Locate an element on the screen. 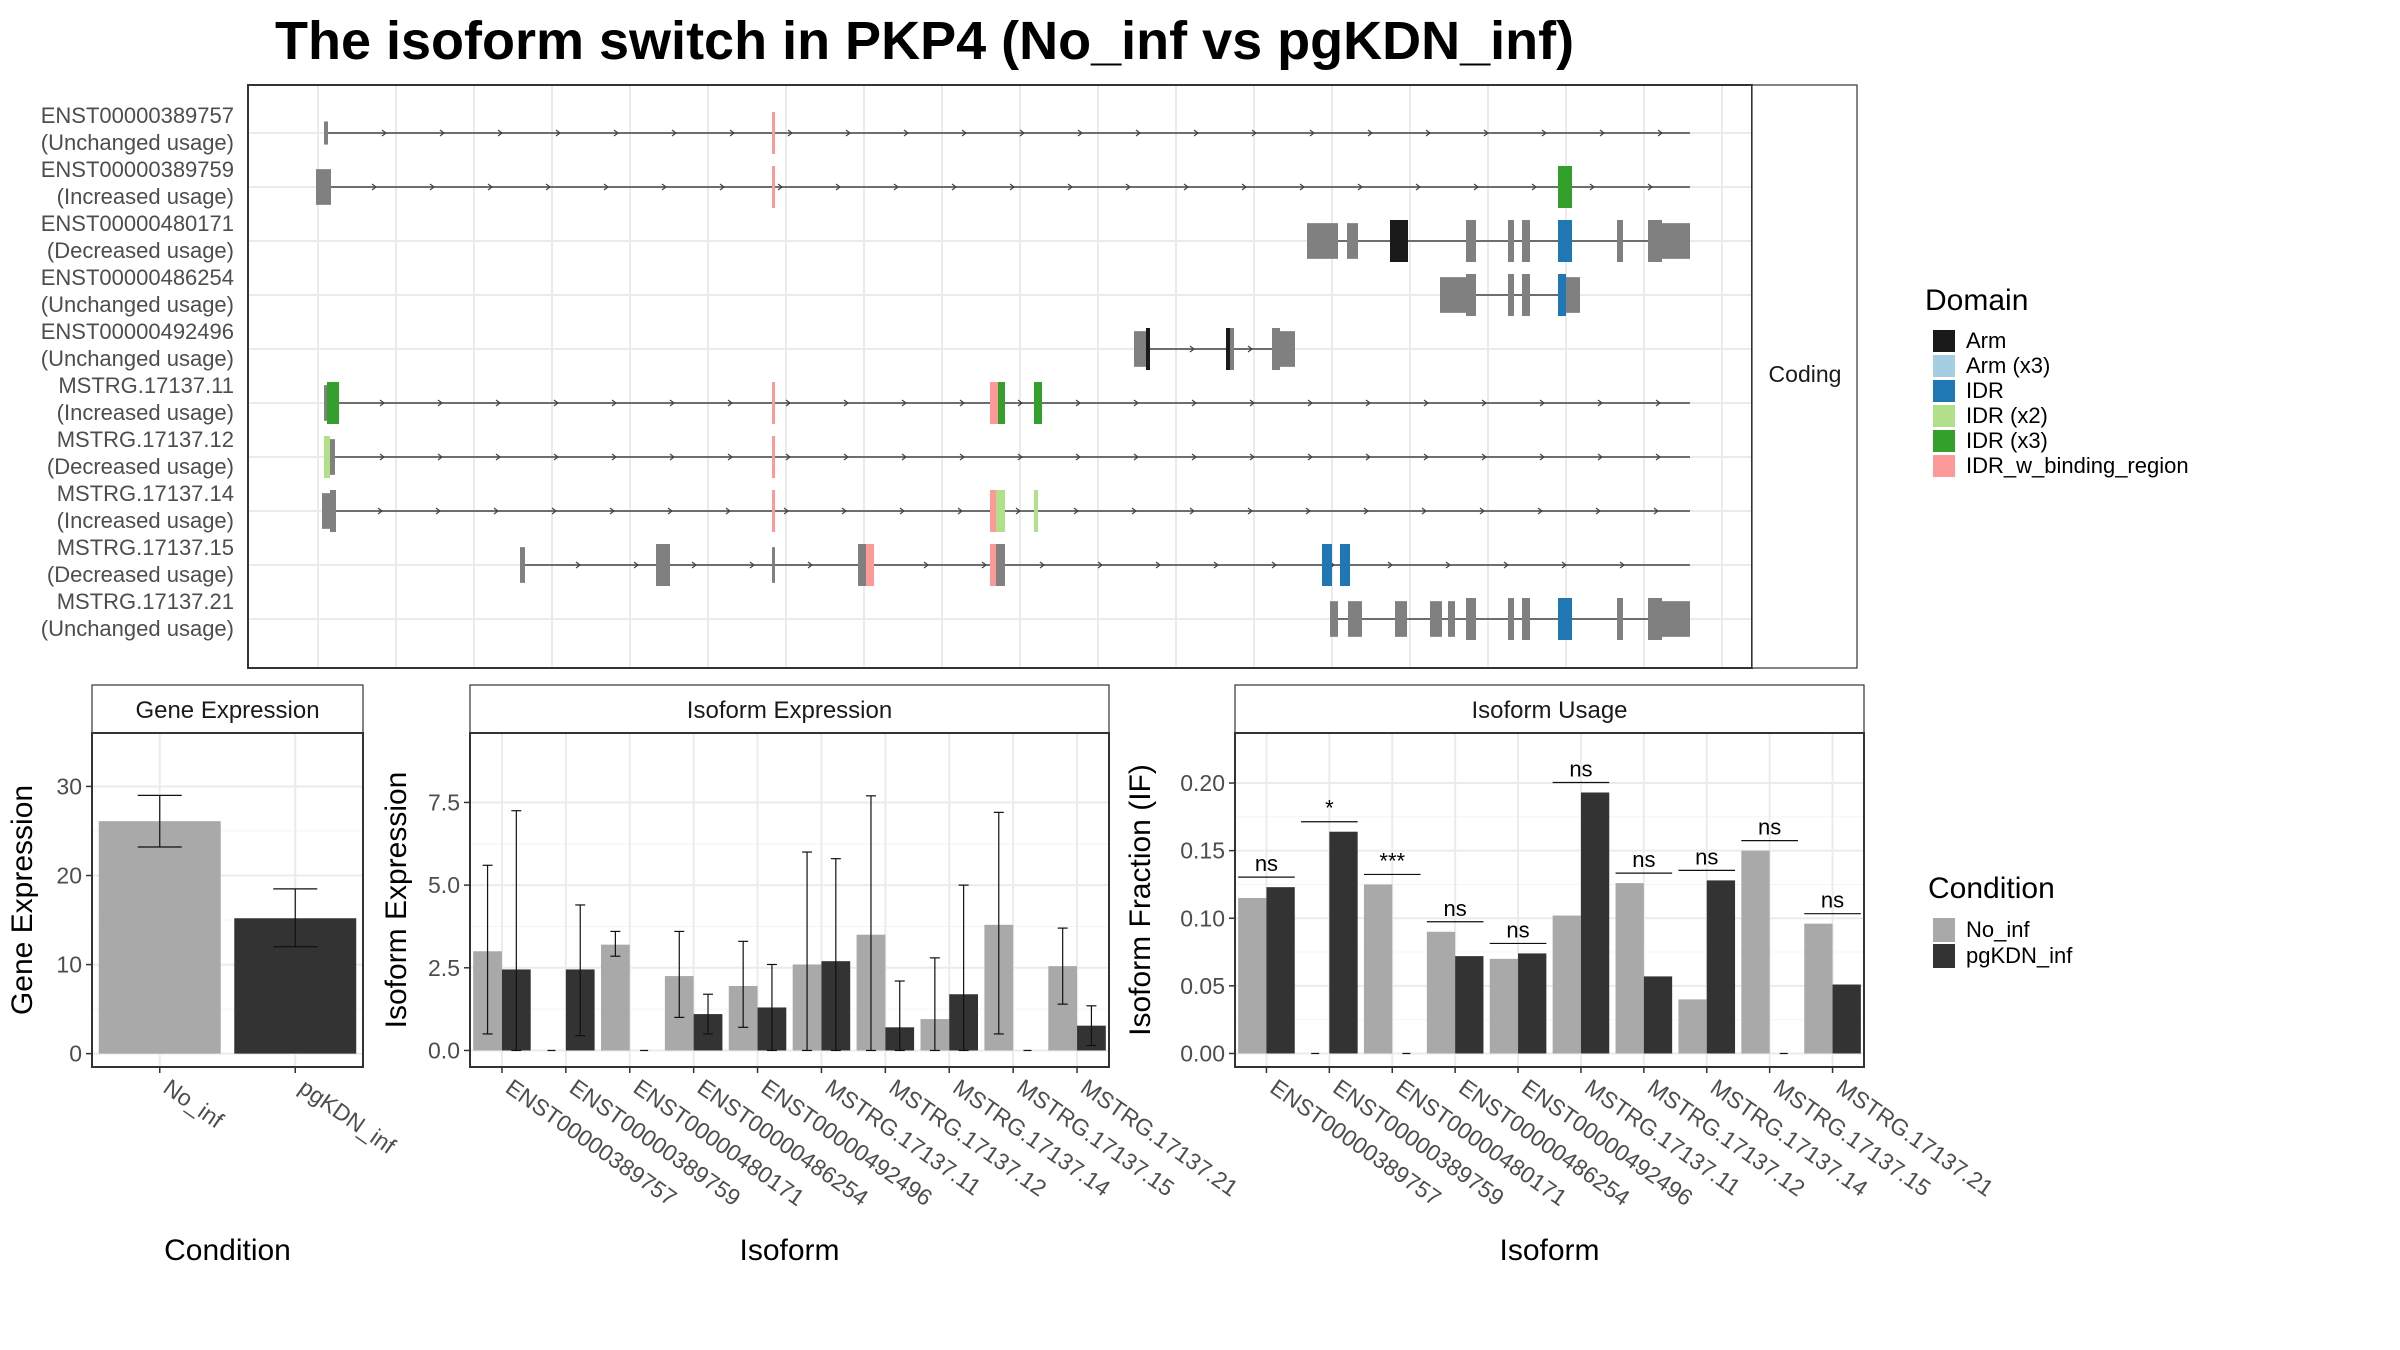 This screenshot has width=2400, height=1350. condition-legend-swatch is located at coordinates (1944, 956).